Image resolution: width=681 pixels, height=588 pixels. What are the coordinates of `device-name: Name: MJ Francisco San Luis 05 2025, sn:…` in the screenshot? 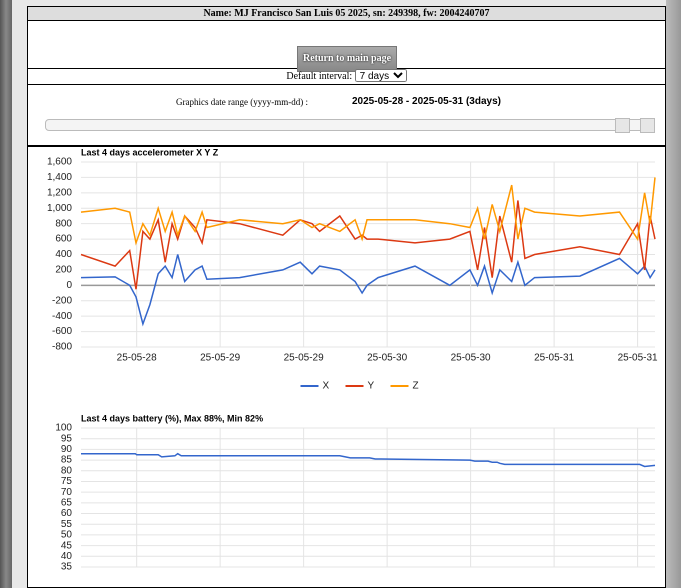 It's located at (346, 13).